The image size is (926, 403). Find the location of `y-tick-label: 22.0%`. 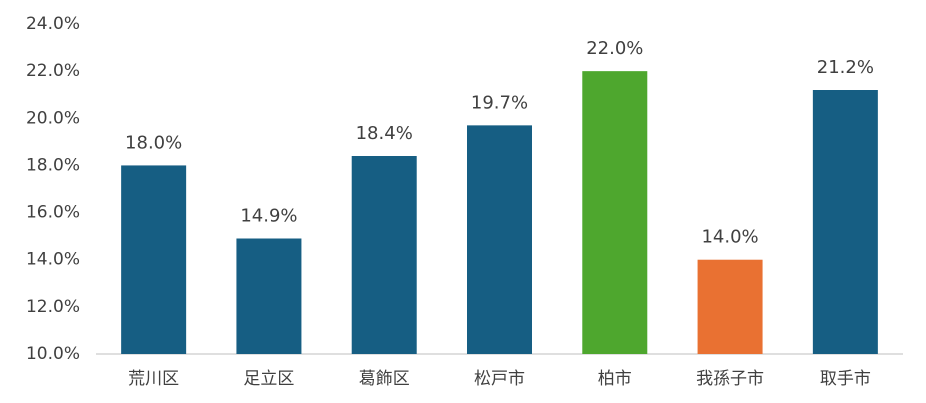

y-tick-label: 22.0% is located at coordinates (53, 71).